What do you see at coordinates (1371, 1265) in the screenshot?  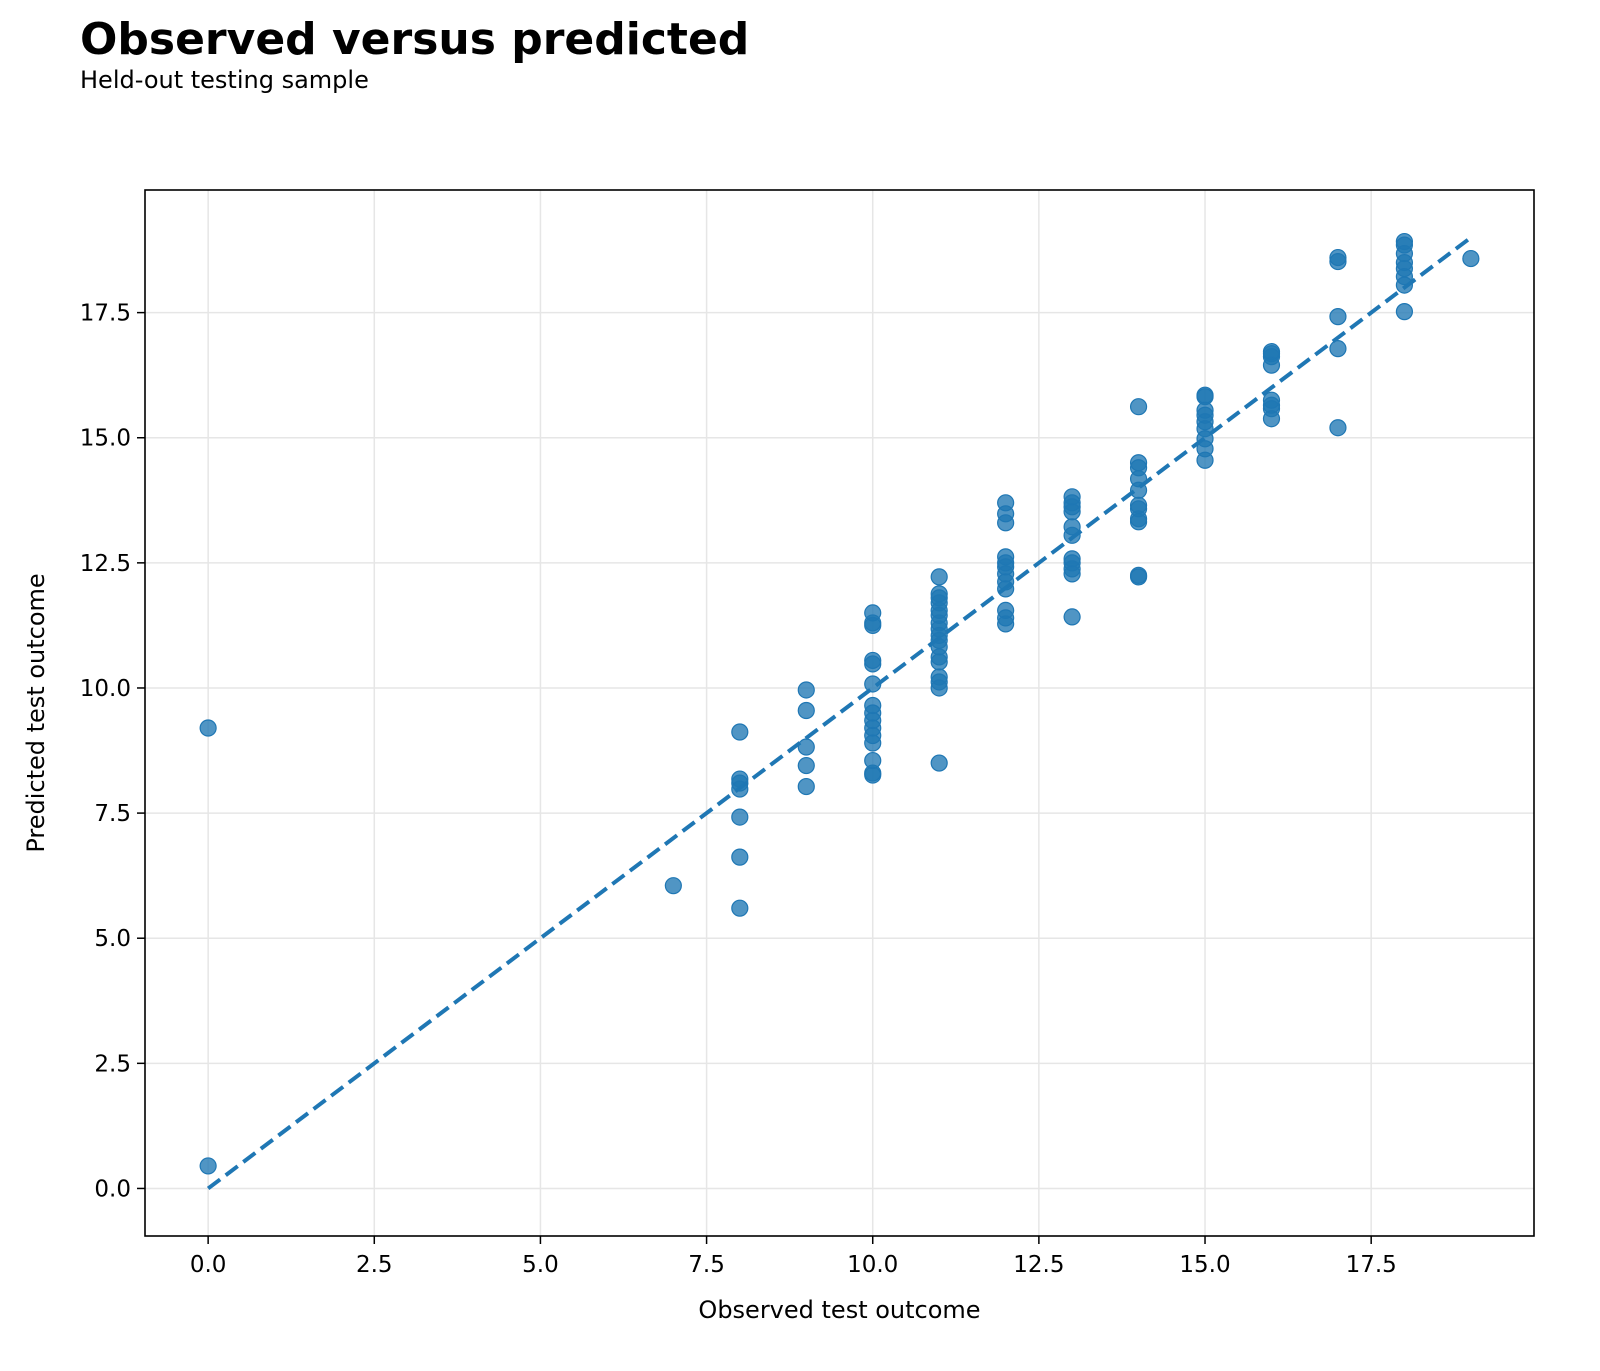 I see `x-tick-label: 17.5` at bounding box center [1371, 1265].